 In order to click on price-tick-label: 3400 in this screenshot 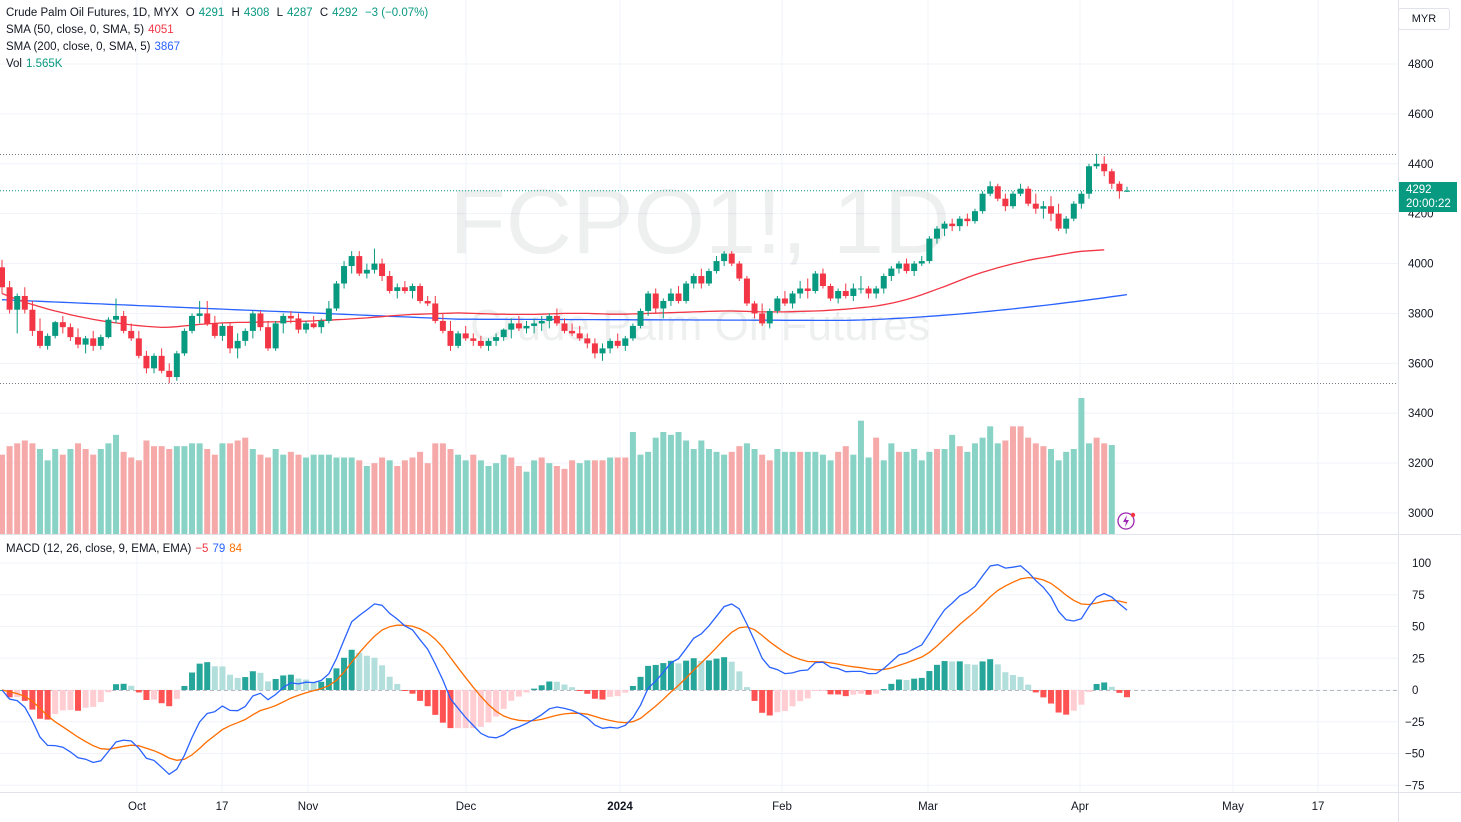, I will do `click(1421, 414)`.